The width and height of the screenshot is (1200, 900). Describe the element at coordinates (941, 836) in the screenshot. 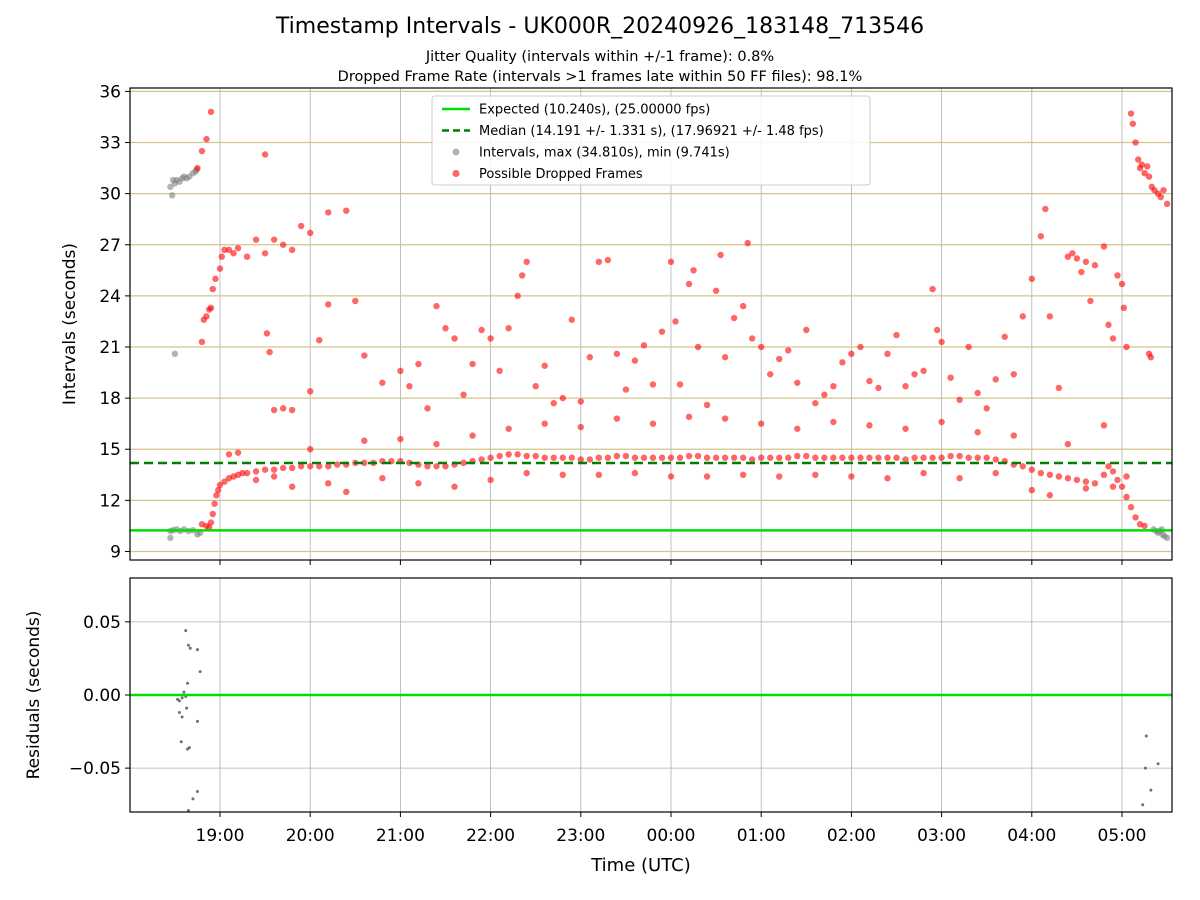

I see `x-tick-label: 03:00` at that location.